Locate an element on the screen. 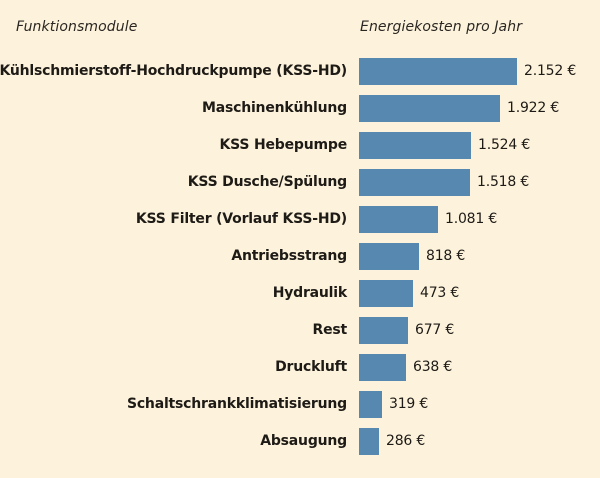 Image resolution: width=600 pixels, height=478 pixels. bar-row: Absaugung 286 € is located at coordinates (300, 441).